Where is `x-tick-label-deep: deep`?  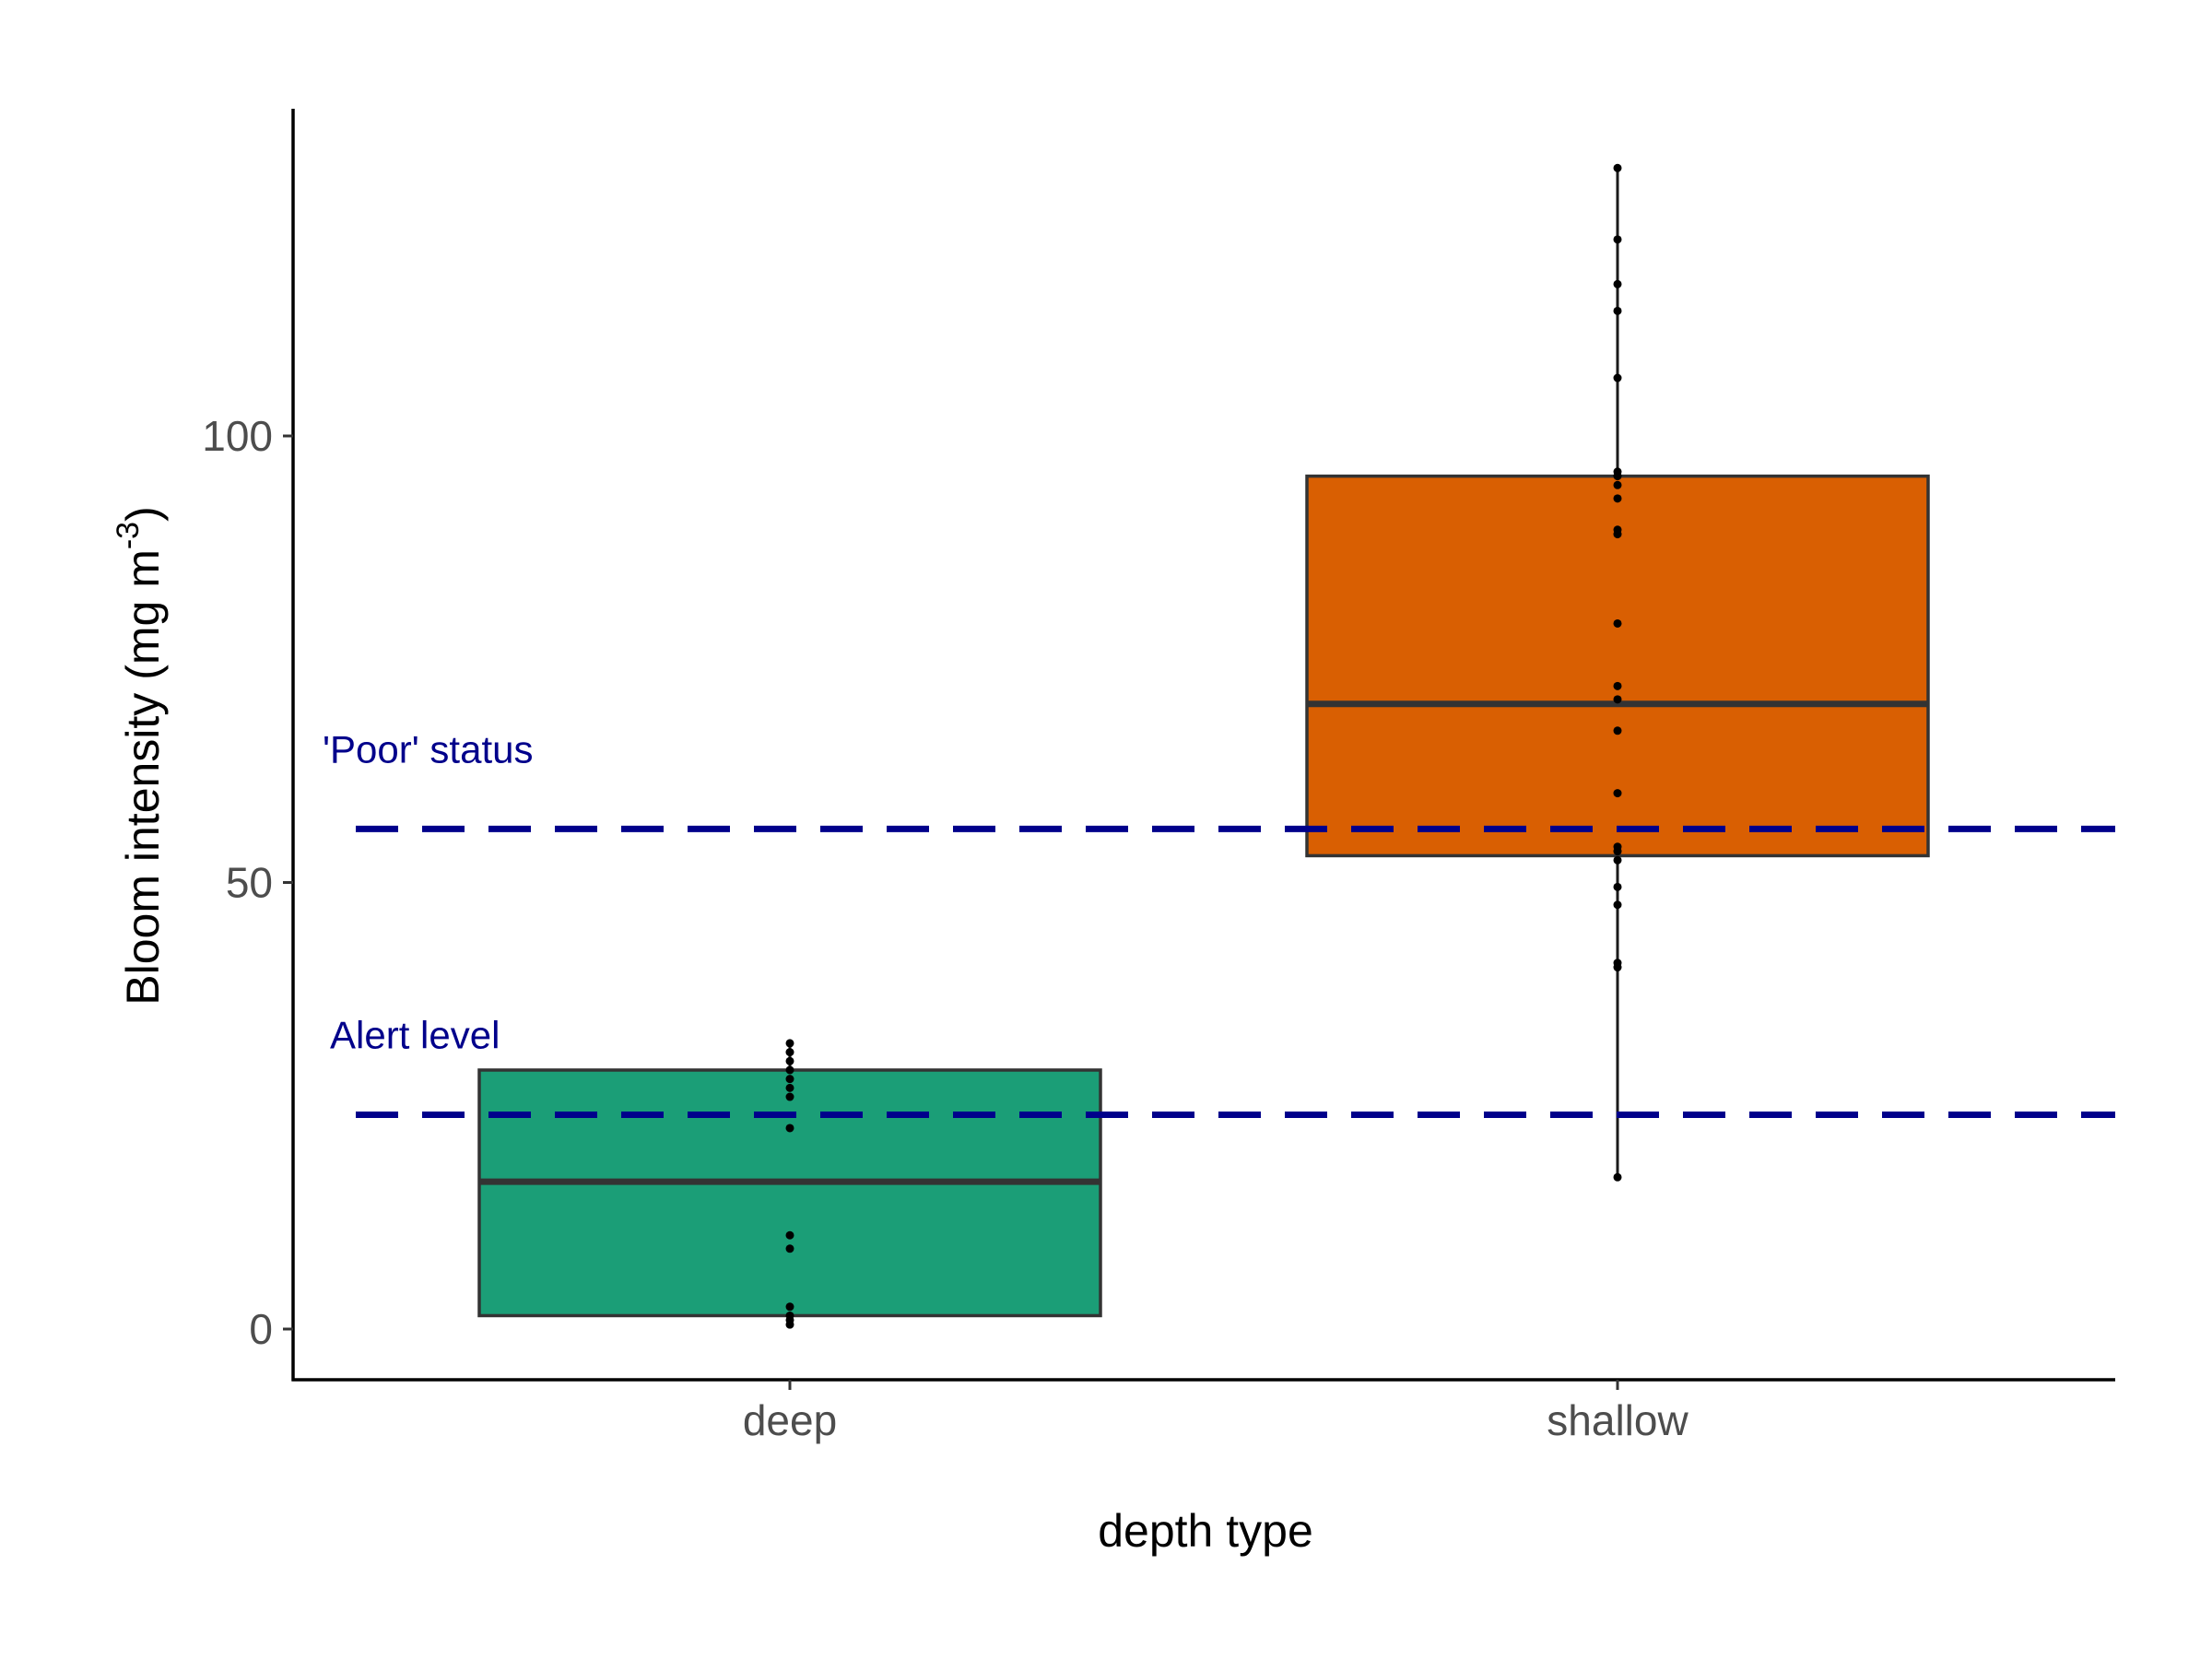
x-tick-label-deep: deep is located at coordinates (790, 1420).